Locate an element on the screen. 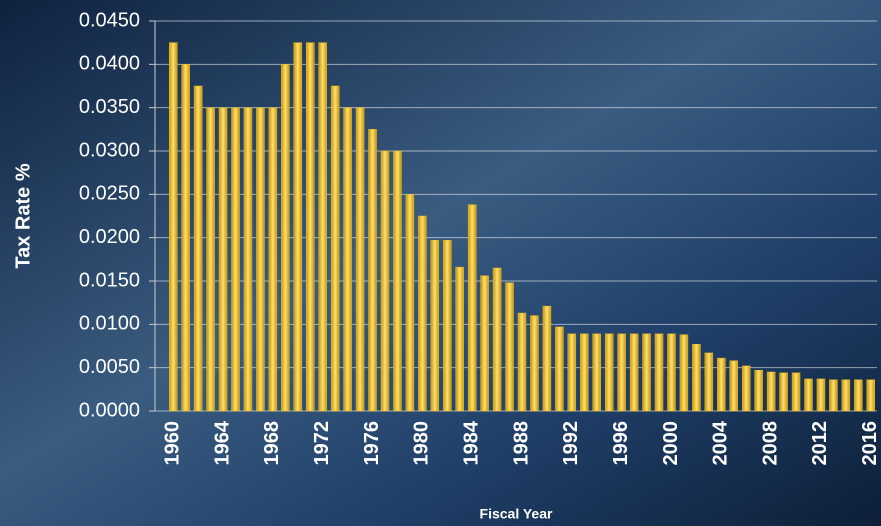 The width and height of the screenshot is (881, 526). x-tick-label: 1968 is located at coordinates (272, 443).